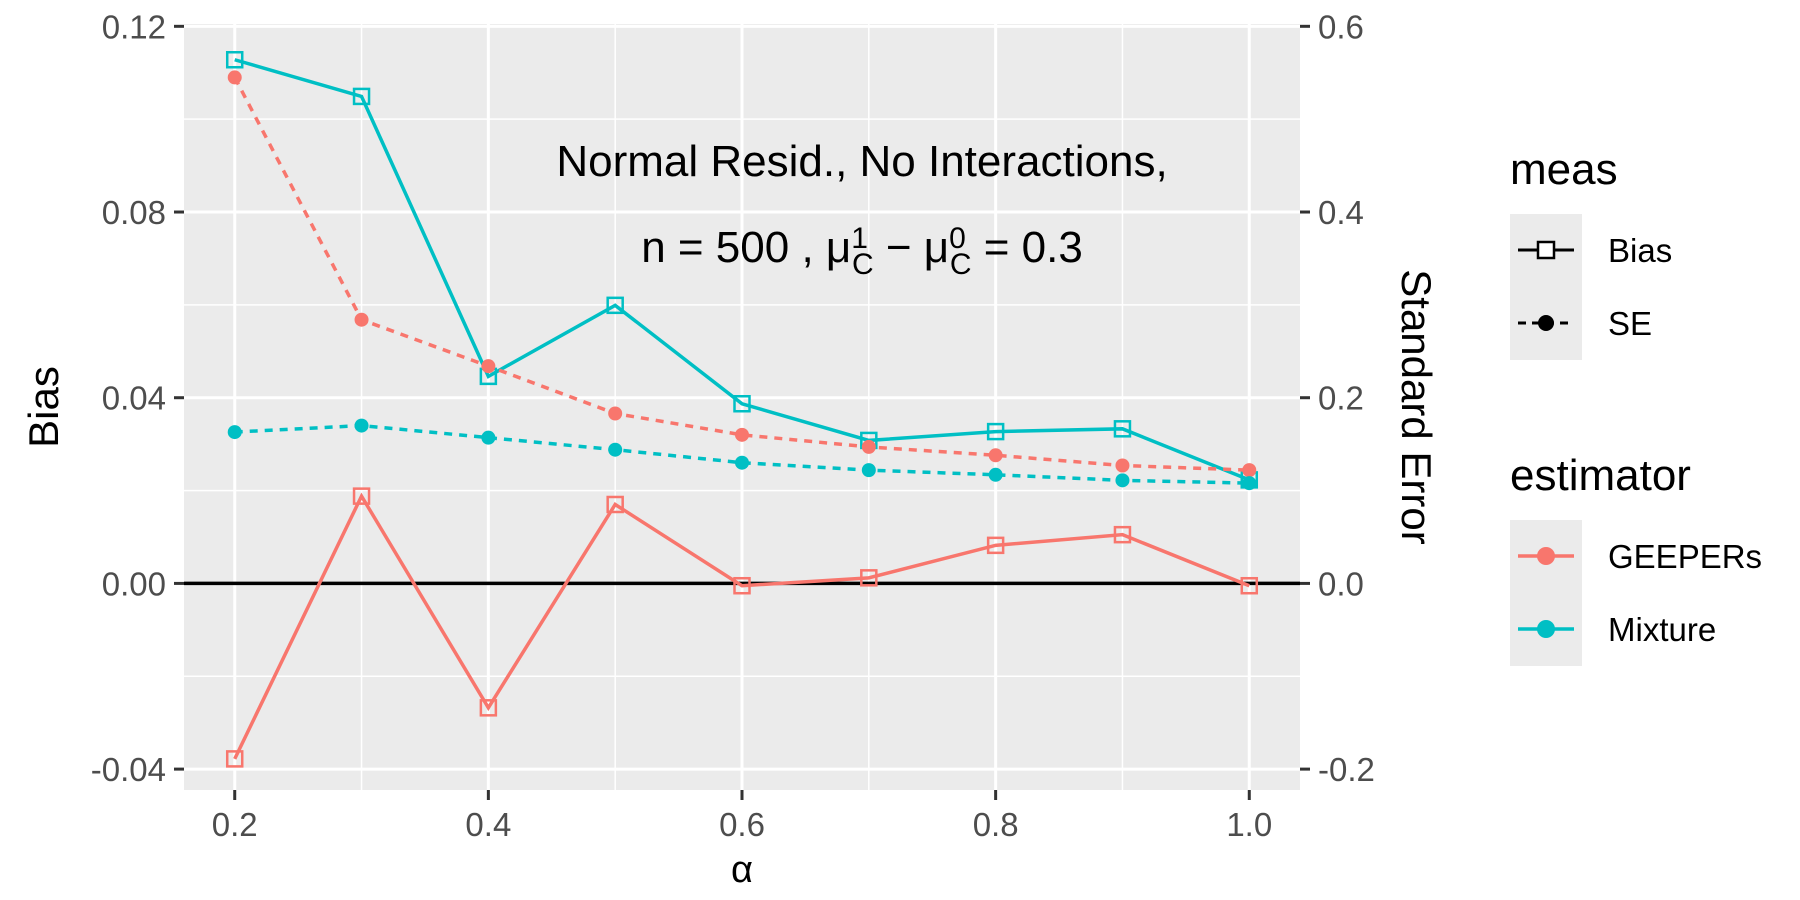 Image resolution: width=1800 pixels, height=900 pixels. What do you see at coordinates (742, 870) in the screenshot?
I see `x-axis-label: α` at bounding box center [742, 870].